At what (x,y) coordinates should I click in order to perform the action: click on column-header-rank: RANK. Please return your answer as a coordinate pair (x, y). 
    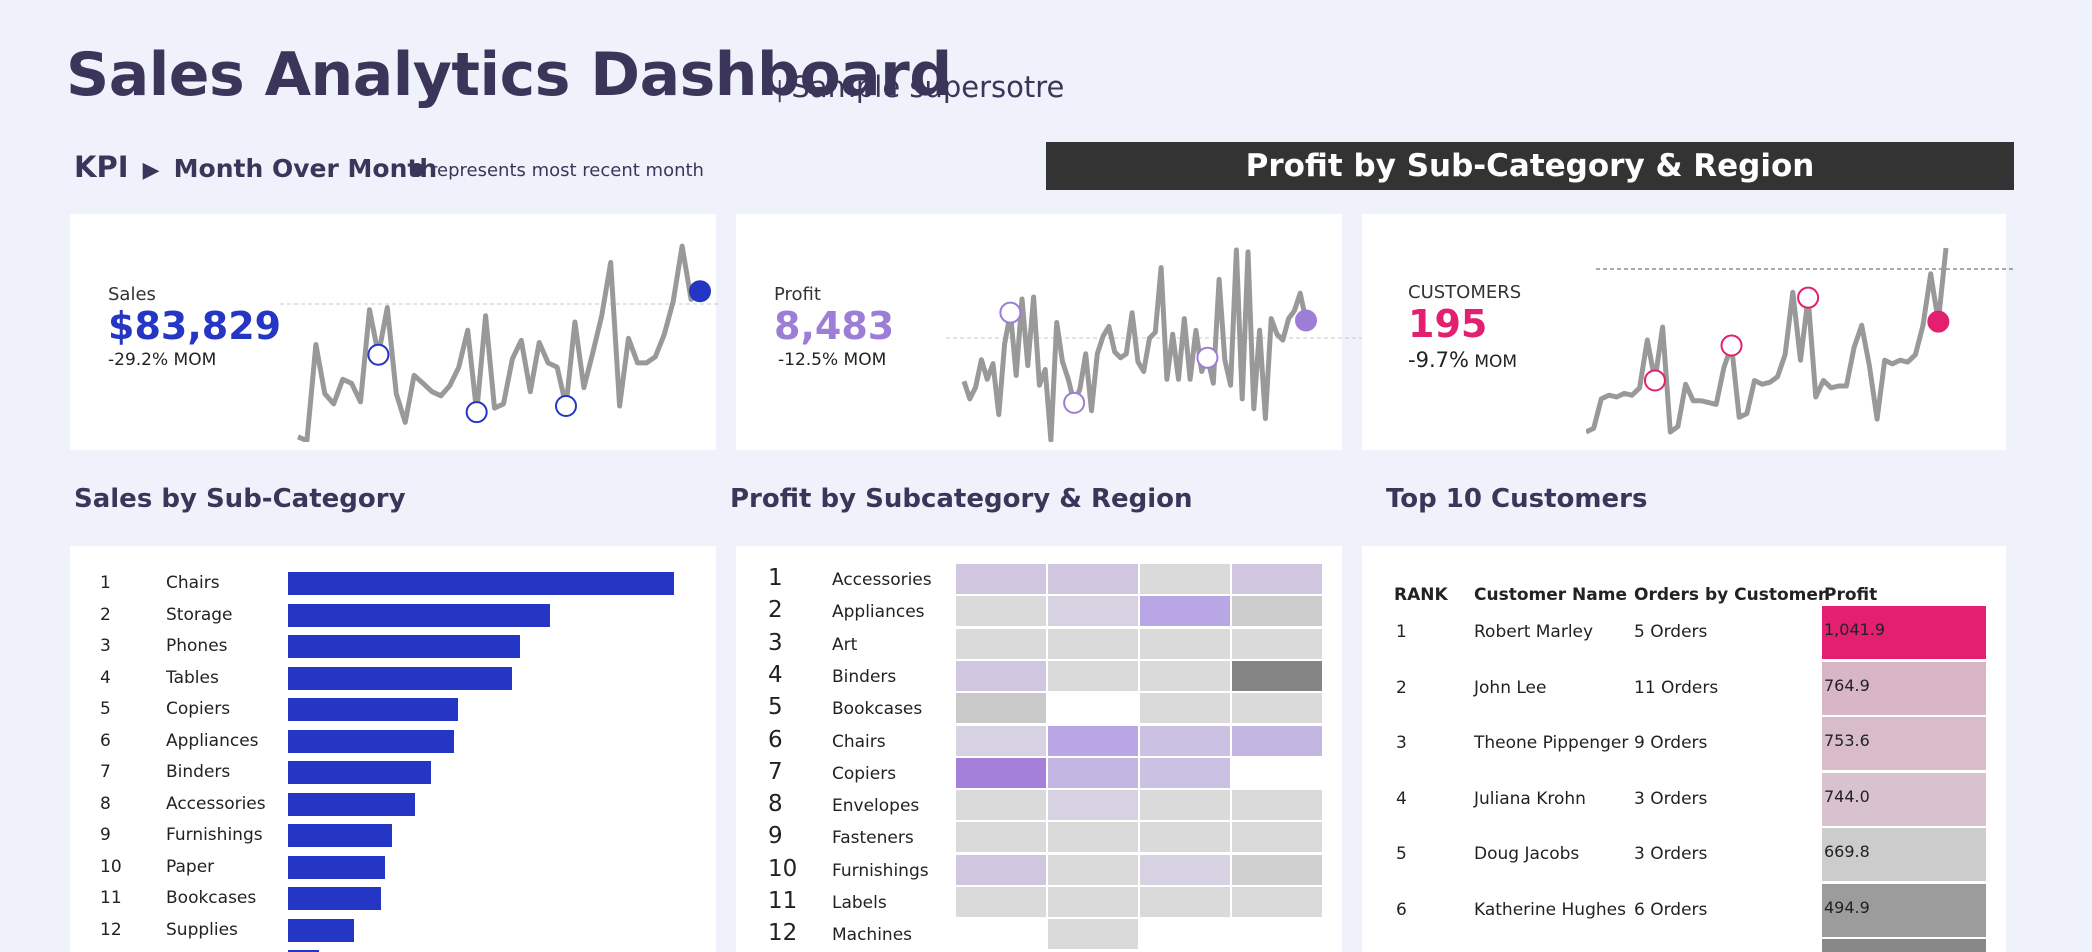
    Looking at the image, I should click on (1421, 595).